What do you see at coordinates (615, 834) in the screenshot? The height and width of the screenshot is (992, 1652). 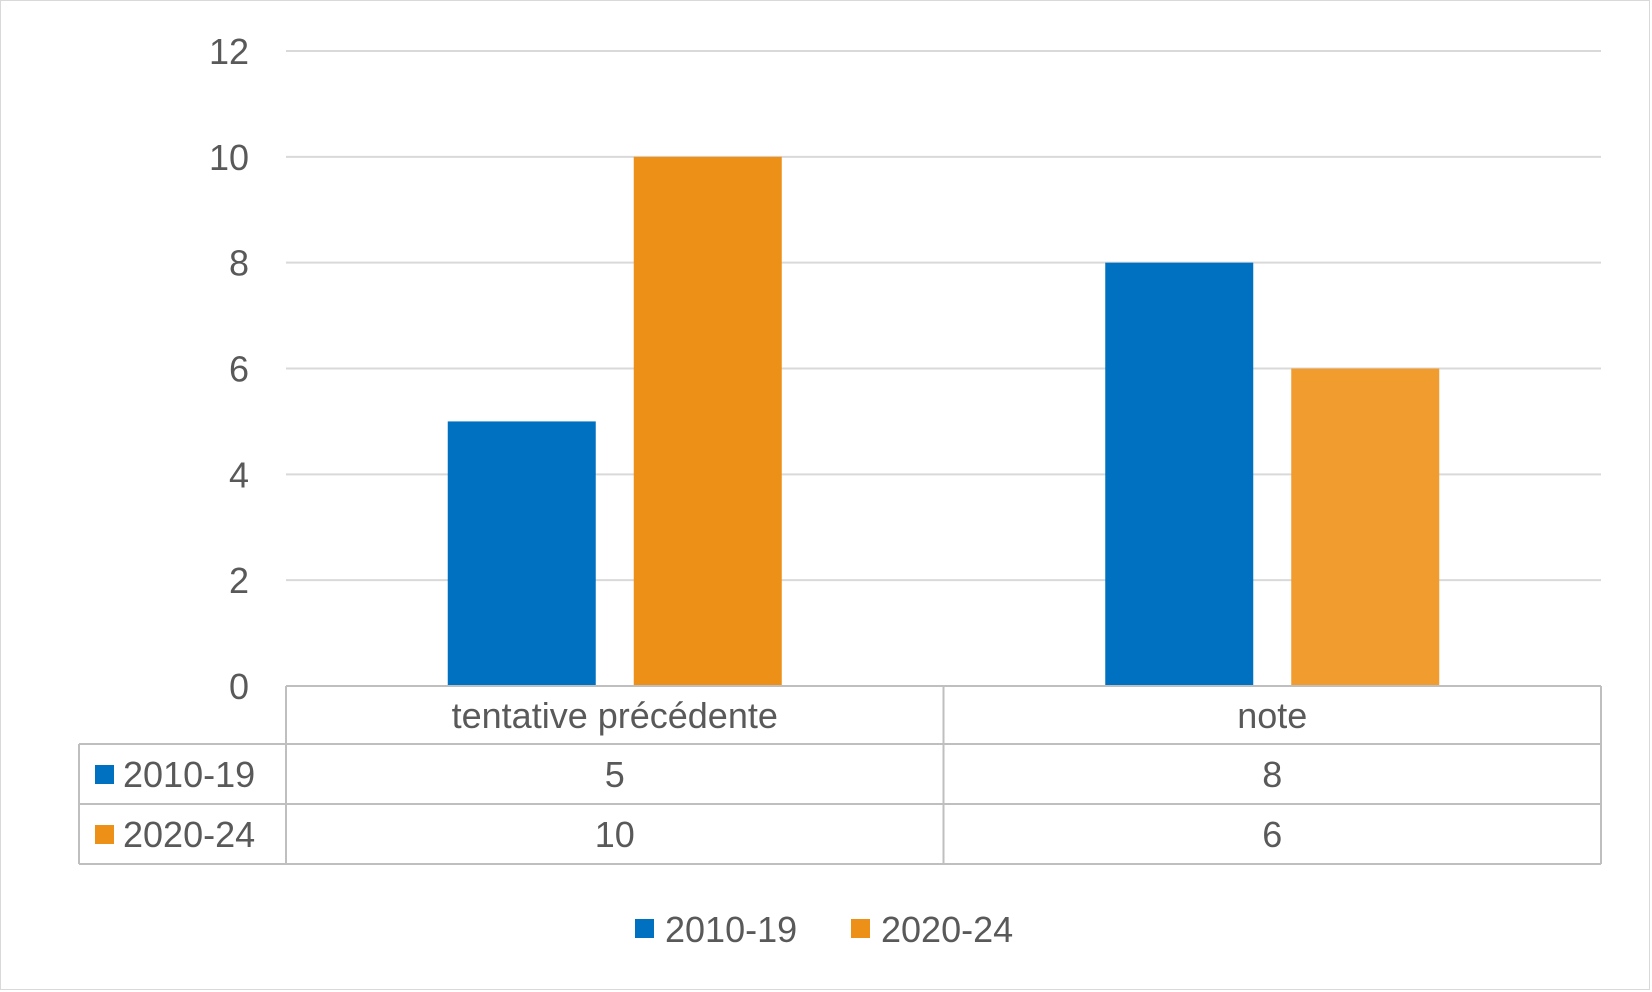 I see `table-value: 10` at bounding box center [615, 834].